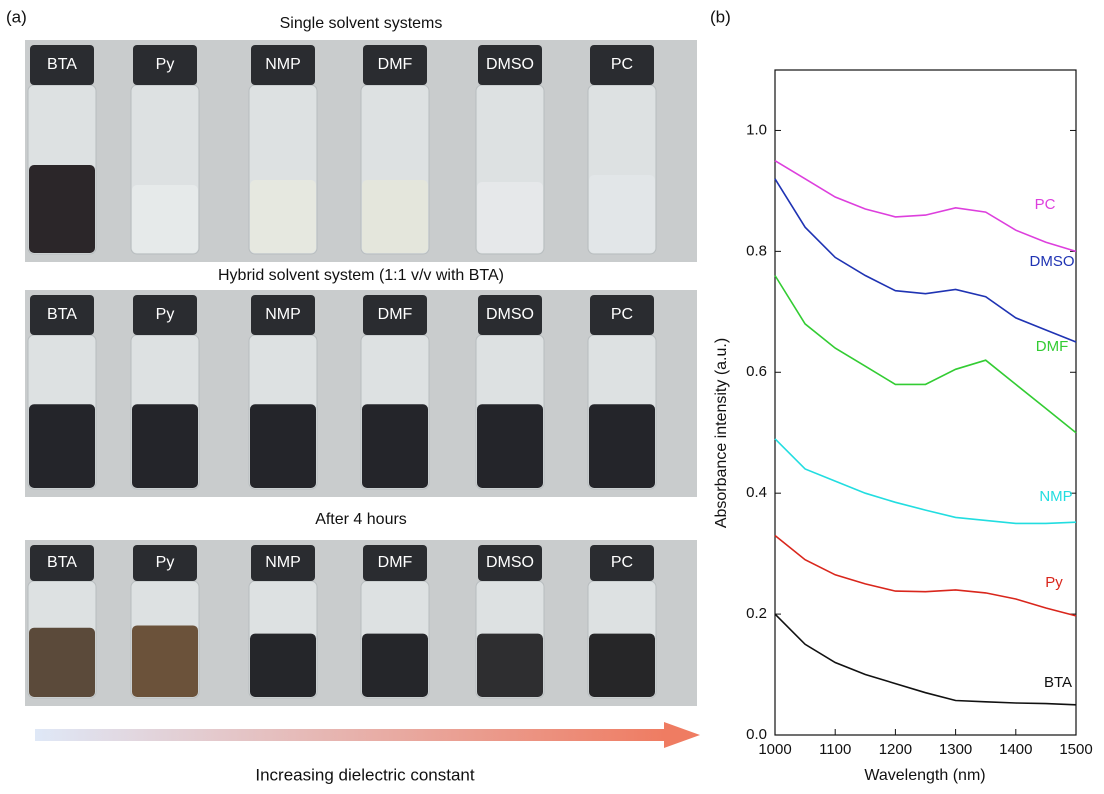 This screenshot has height=794, width=1104. Describe the element at coordinates (721, 433) in the screenshot. I see `y-axis-title: Absorbance intensity (a.u.)` at that location.